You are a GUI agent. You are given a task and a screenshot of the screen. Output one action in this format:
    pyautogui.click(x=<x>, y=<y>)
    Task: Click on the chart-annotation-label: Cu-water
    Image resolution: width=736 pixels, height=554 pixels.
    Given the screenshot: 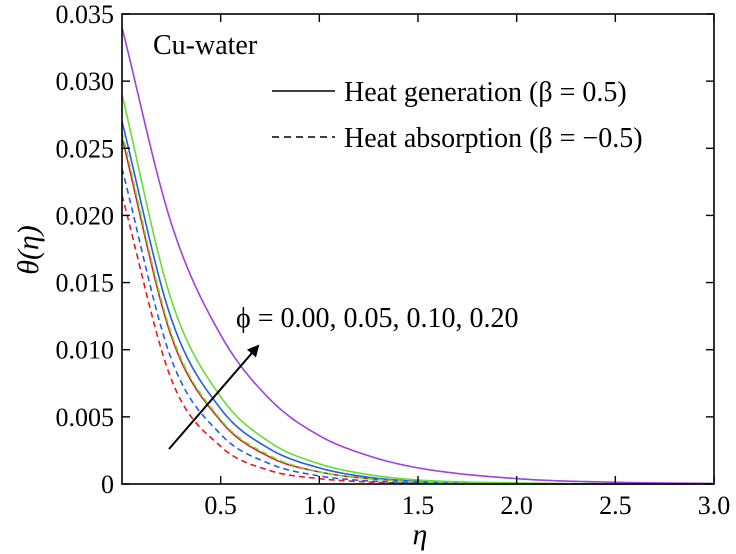 What is the action you would take?
    pyautogui.click(x=205, y=45)
    